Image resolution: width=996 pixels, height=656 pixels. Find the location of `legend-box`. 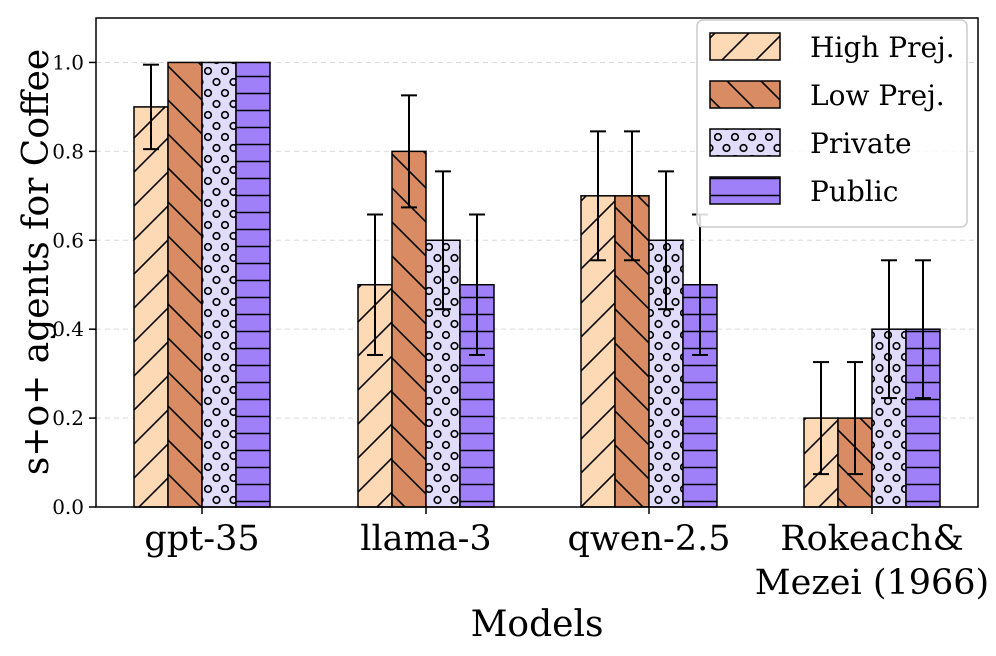

legend-box is located at coordinates (832, 123).